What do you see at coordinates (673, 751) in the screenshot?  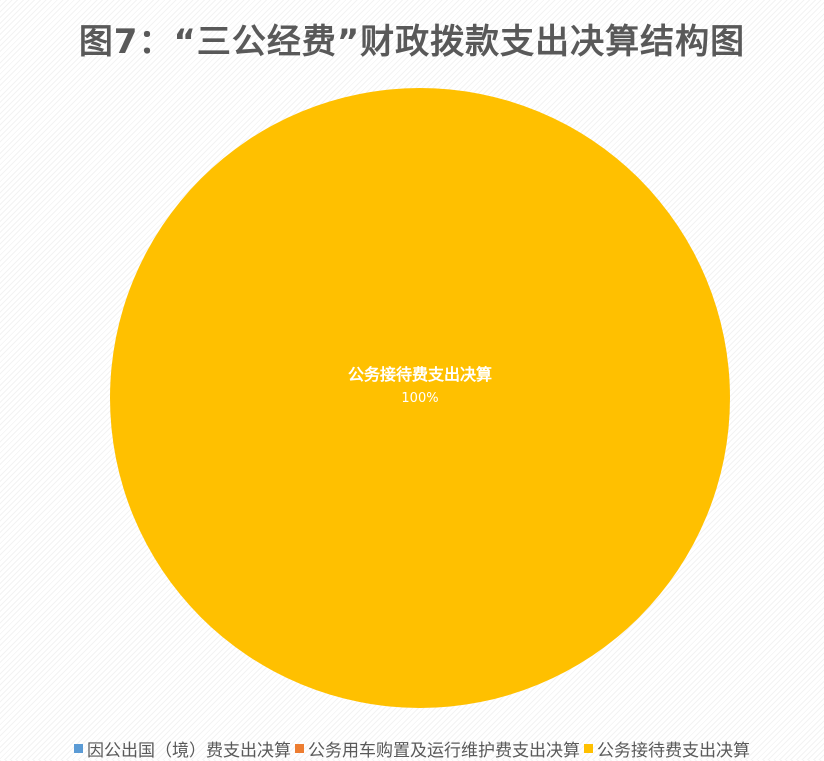 I see `legend-label: 公务接待费支出决算` at bounding box center [673, 751].